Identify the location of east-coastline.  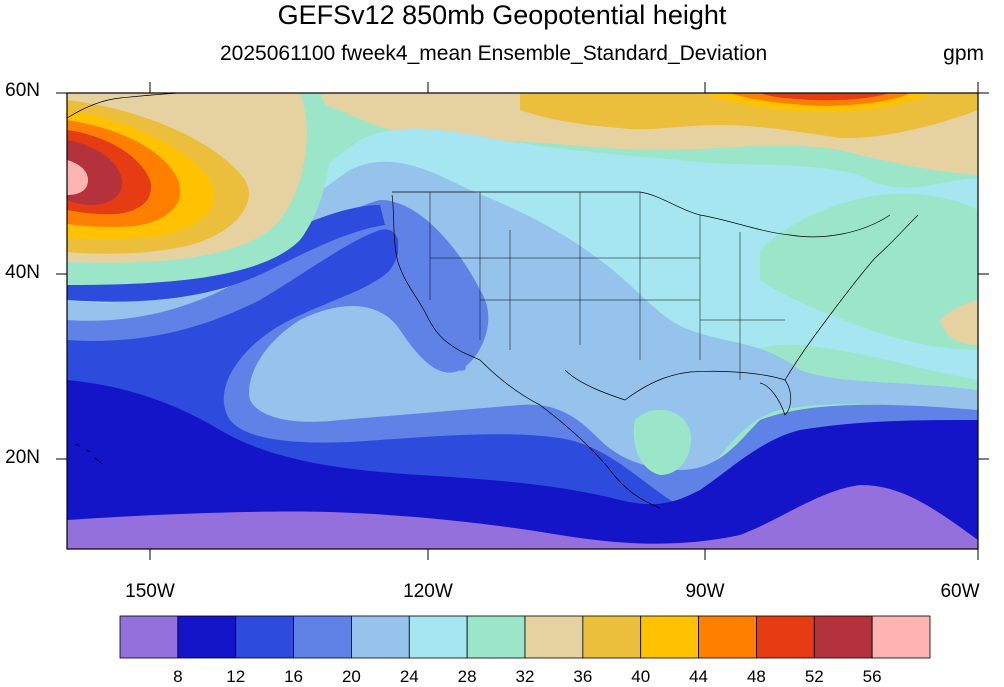
(851, 297).